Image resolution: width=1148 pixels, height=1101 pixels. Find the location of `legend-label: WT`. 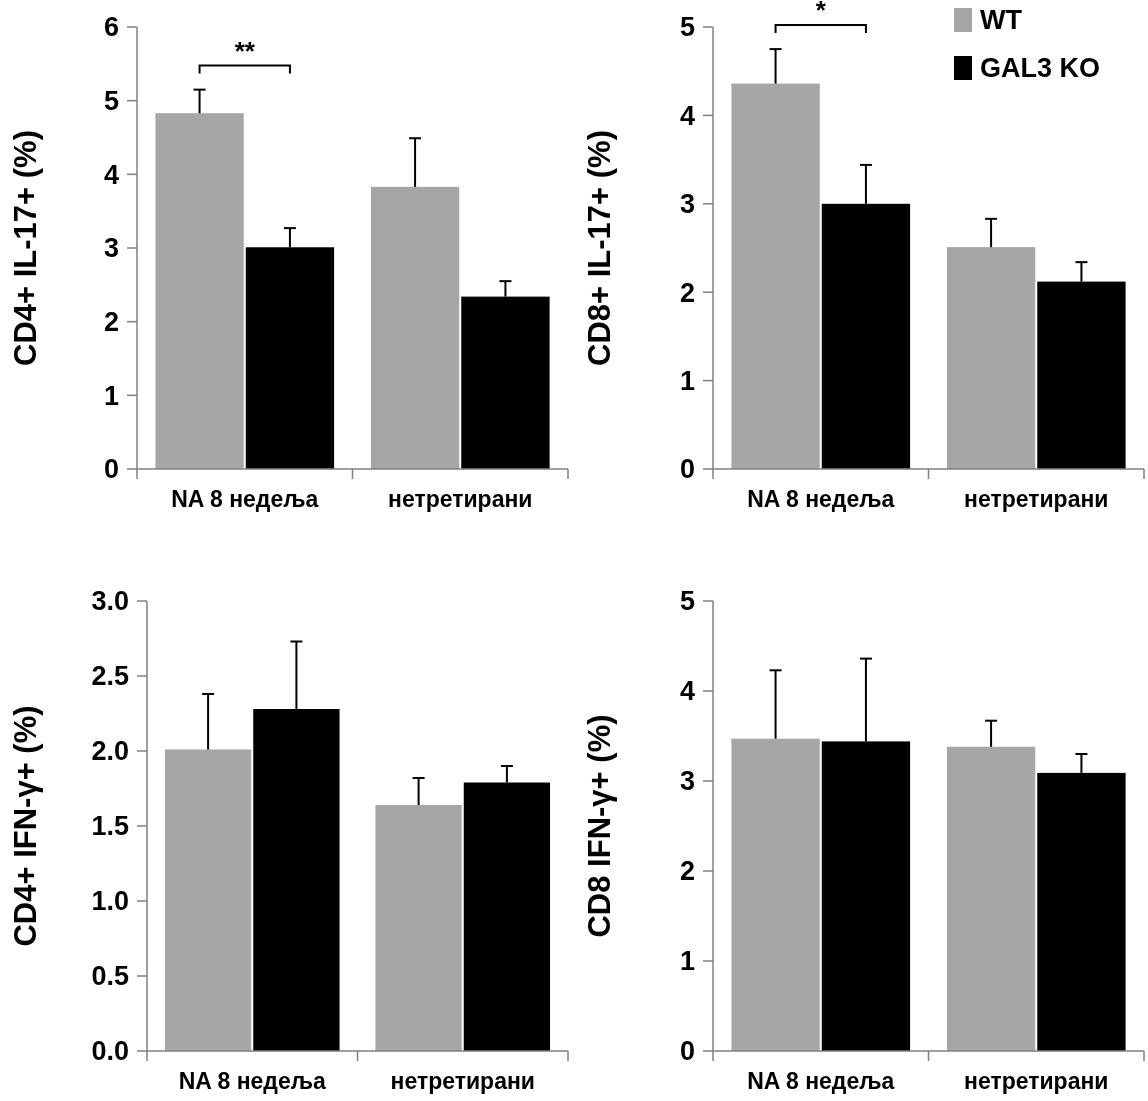

legend-label: WT is located at coordinates (1001, 20).